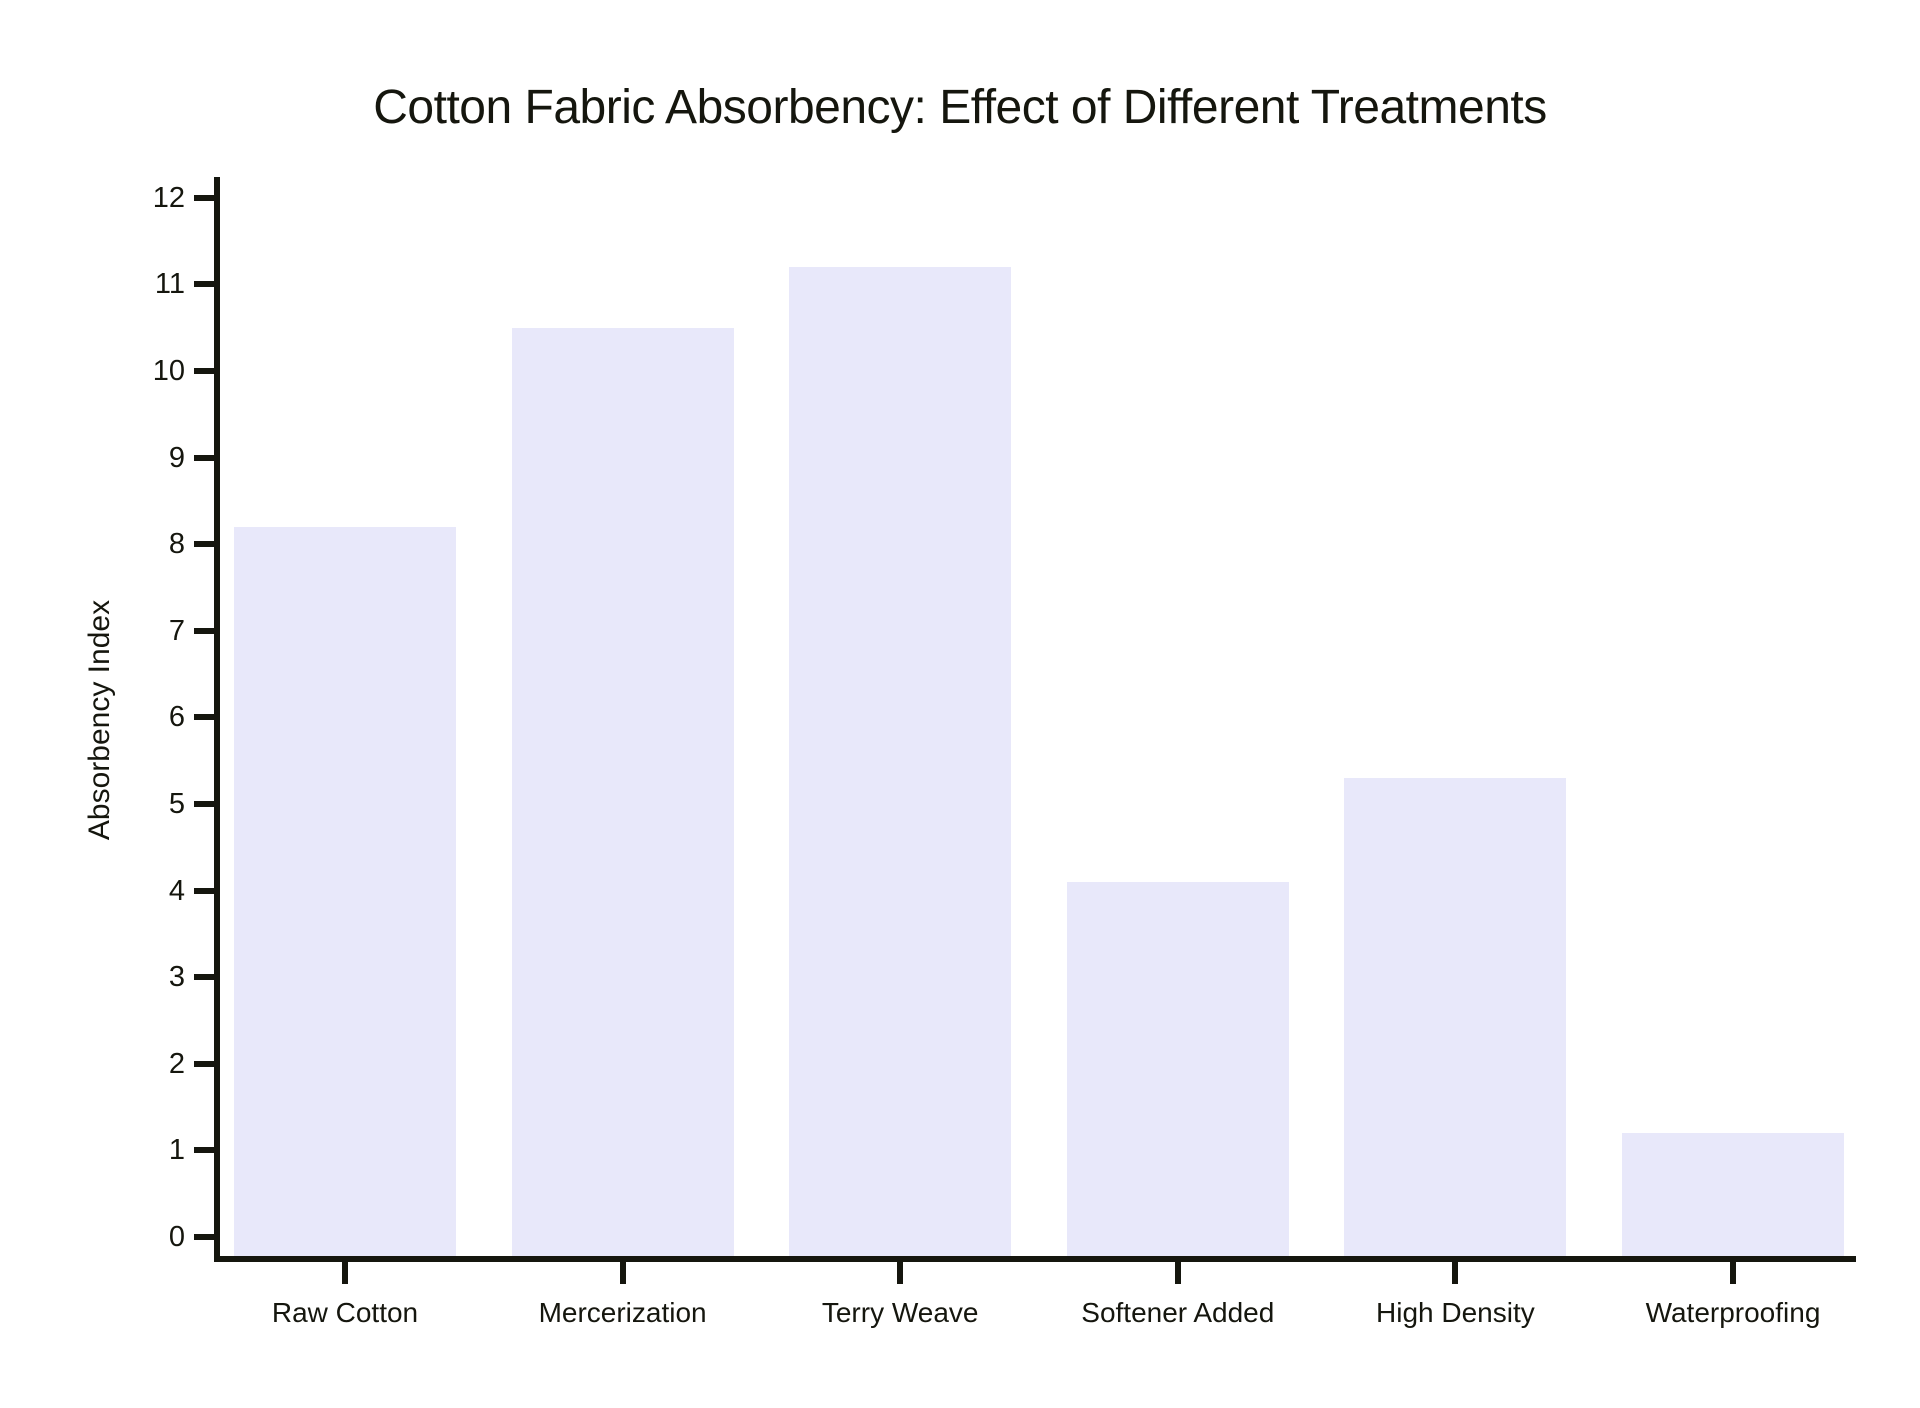 This screenshot has width=1920, height=1408. I want to click on x-tick-label-terry-weave: Terry Weave, so click(900, 1312).